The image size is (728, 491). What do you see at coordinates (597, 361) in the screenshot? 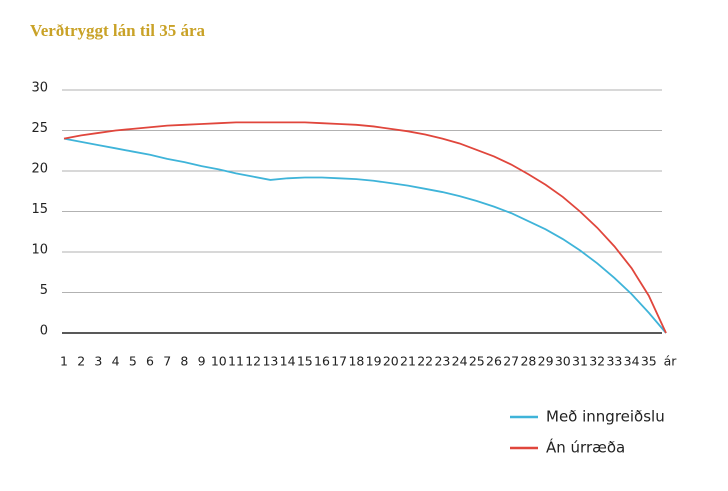
I see `x-tick-label: 32` at bounding box center [597, 361].